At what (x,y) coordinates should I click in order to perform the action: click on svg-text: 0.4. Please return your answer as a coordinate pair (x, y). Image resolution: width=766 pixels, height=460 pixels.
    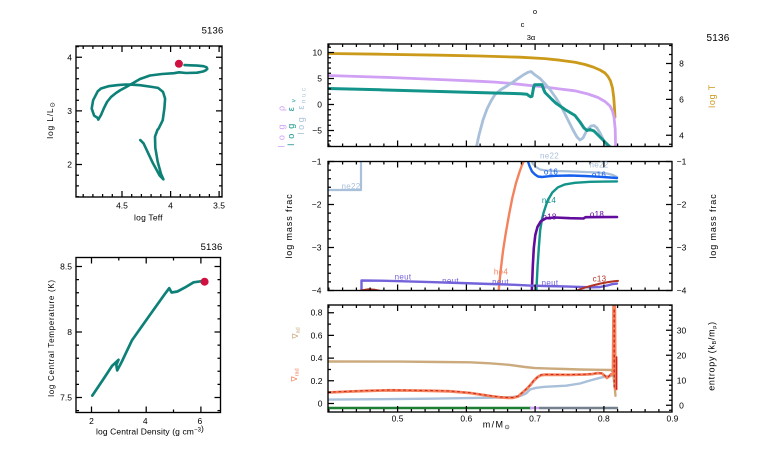
    Looking at the image, I should click on (317, 358).